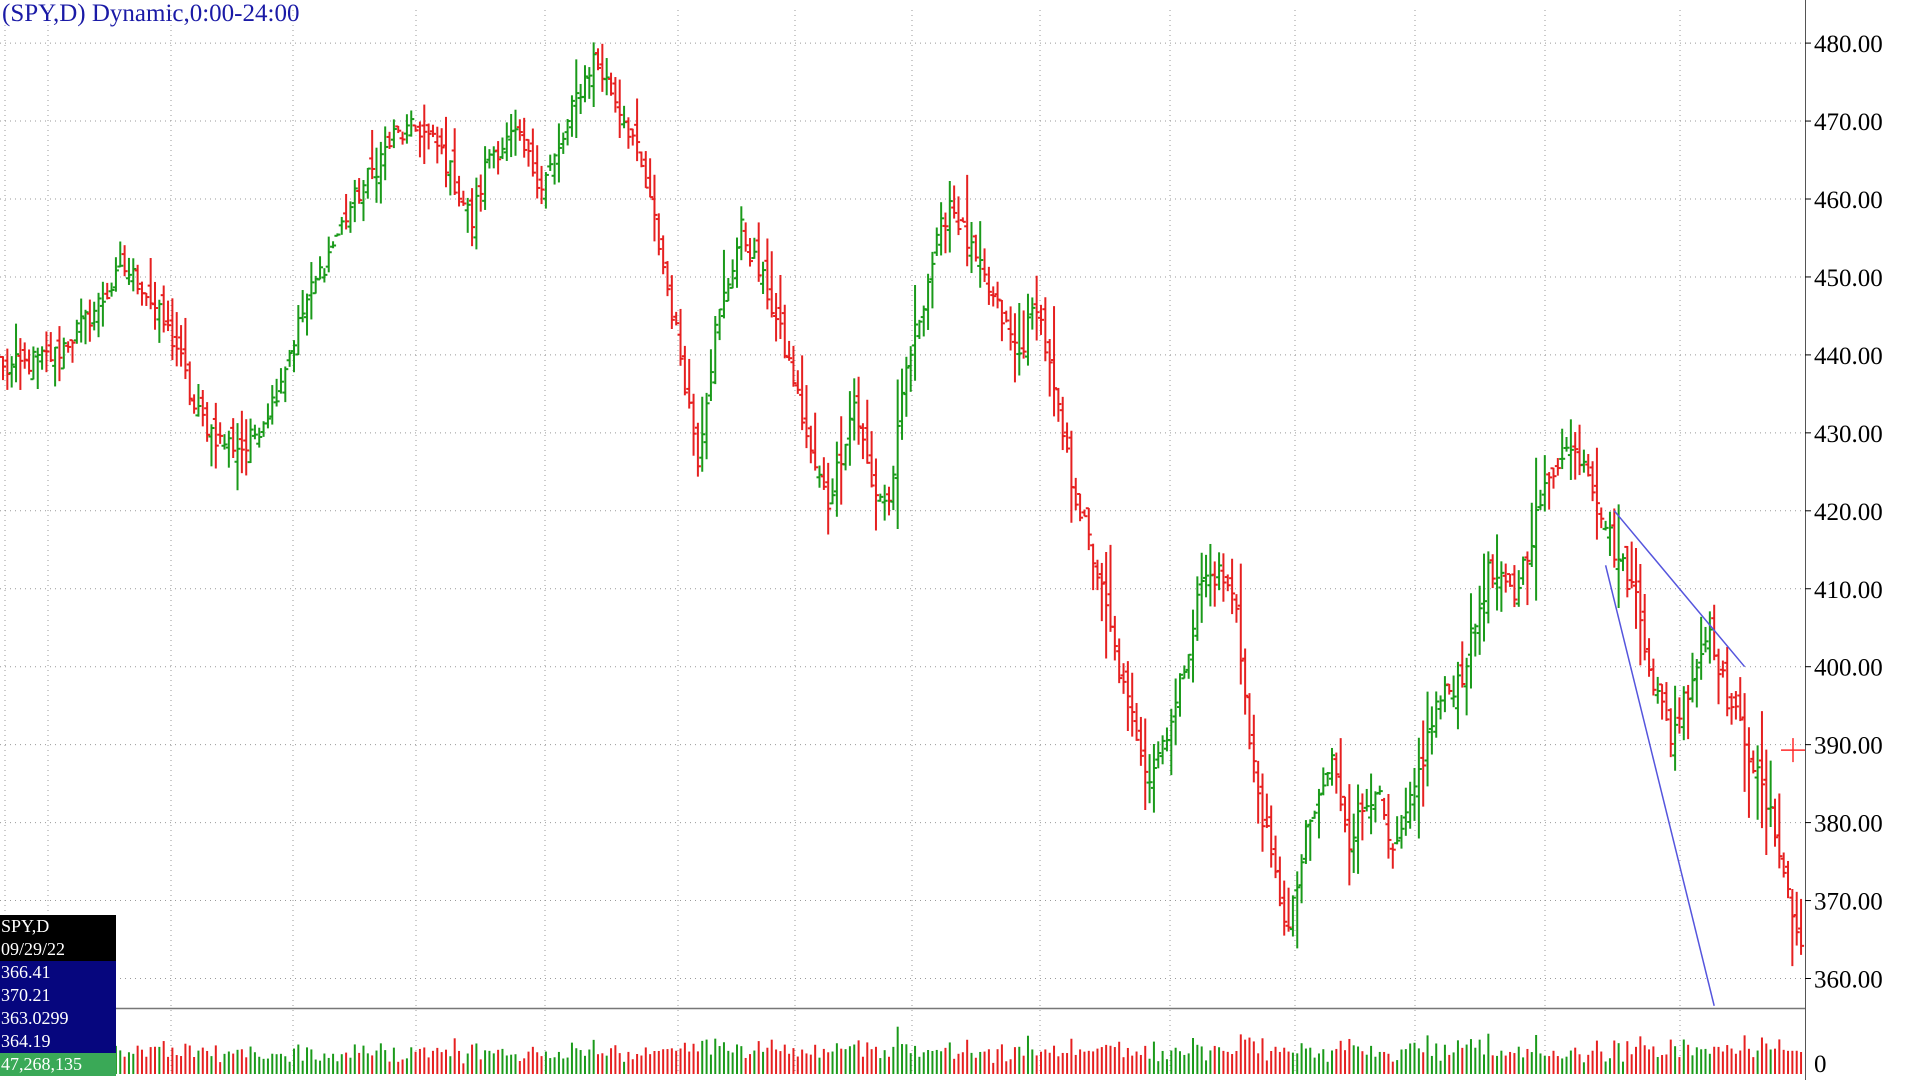 This screenshot has width=1920, height=1080. I want to click on trendlines, so click(1675, 758).